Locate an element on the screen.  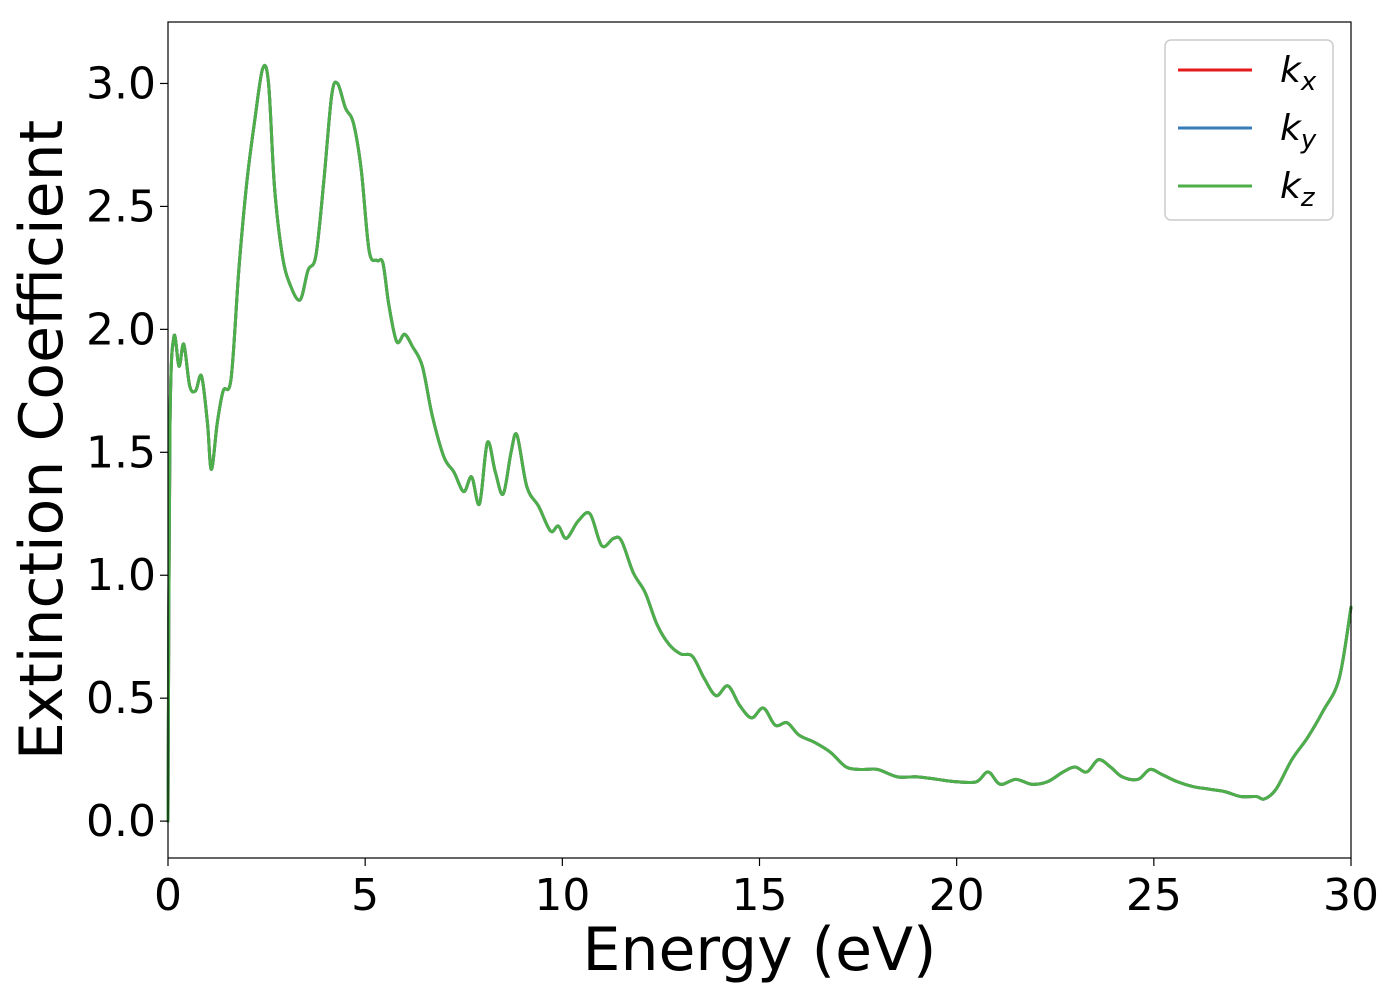
x-axis-ticks: 0 5 10 15 20 25 30 is located at coordinates (766, 889).